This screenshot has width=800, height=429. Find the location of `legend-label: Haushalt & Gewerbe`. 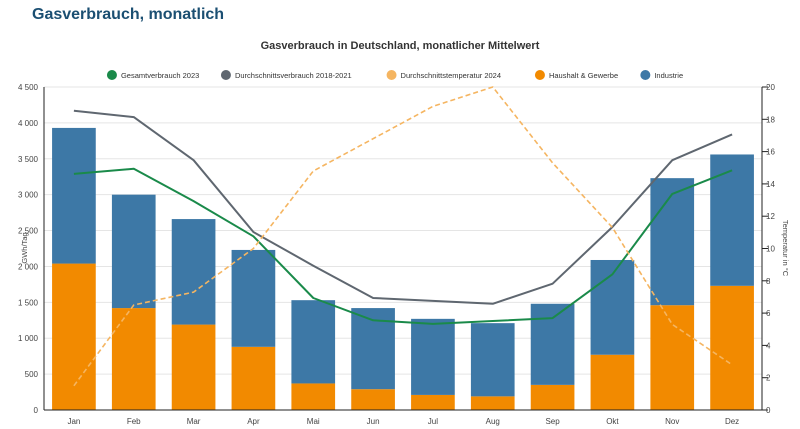

legend-label: Haushalt & Gewerbe is located at coordinates (583, 75).